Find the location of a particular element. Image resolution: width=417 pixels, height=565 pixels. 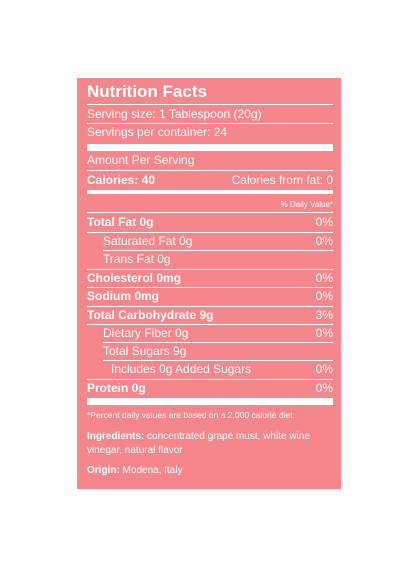

nutrient-row: Trans Fat 0g is located at coordinates (210, 259).